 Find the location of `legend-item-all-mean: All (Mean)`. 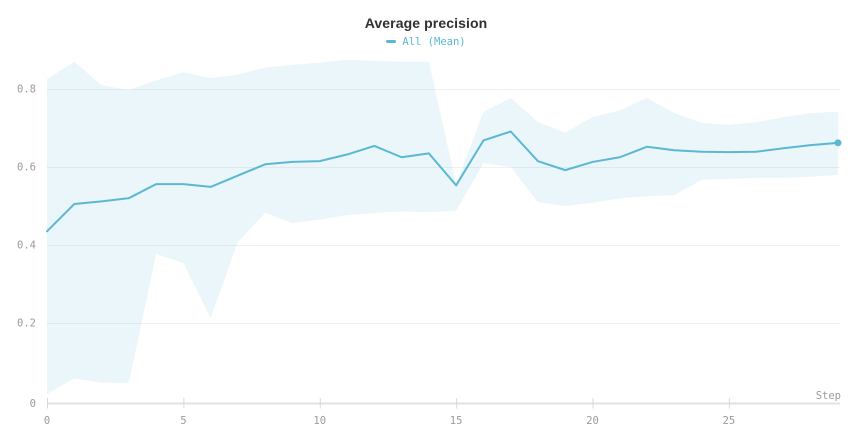

legend-item-all-mean: All (Mean) is located at coordinates (426, 42).